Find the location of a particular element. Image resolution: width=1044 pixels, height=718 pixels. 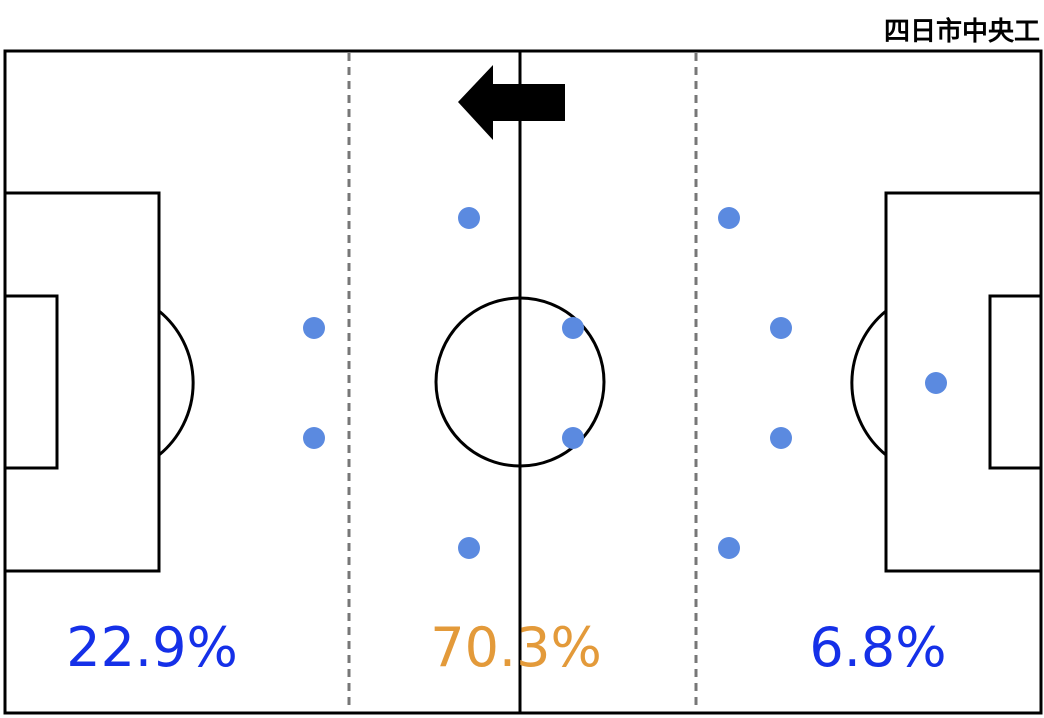

team-name: 四日市中央工 is located at coordinates (962, 31).